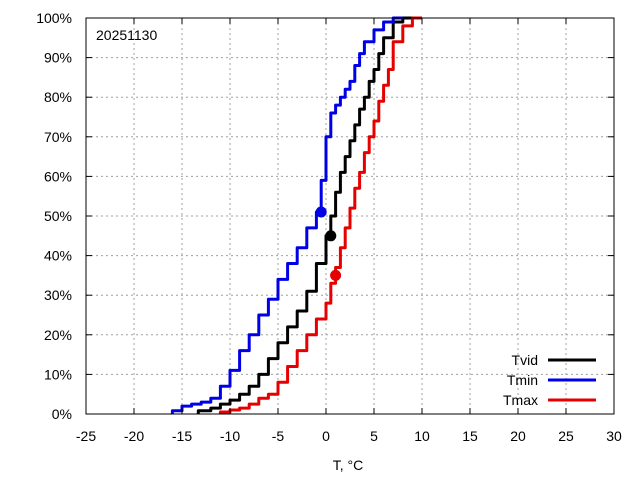  What do you see at coordinates (58, 137) in the screenshot?
I see `y-tick-label: 70%` at bounding box center [58, 137].